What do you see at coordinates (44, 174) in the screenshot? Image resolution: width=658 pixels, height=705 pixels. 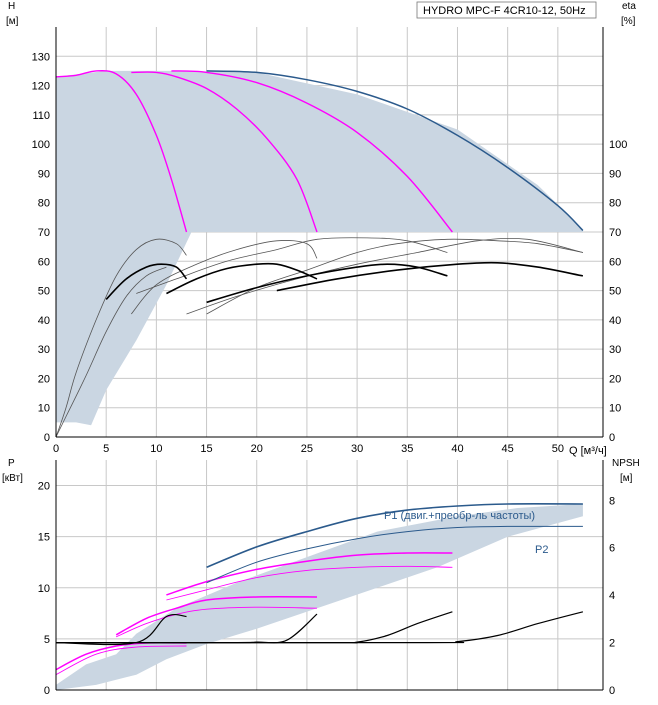 I see `upper-y-tick-label: 90` at bounding box center [44, 174].